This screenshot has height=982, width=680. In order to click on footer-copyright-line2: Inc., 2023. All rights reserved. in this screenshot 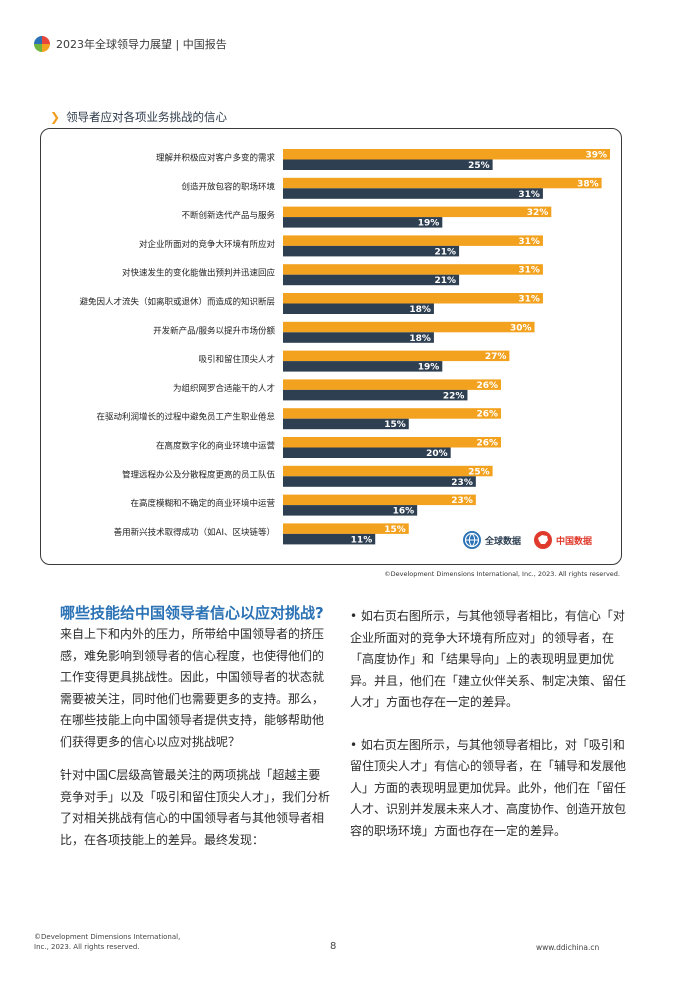, I will do `click(87, 947)`.